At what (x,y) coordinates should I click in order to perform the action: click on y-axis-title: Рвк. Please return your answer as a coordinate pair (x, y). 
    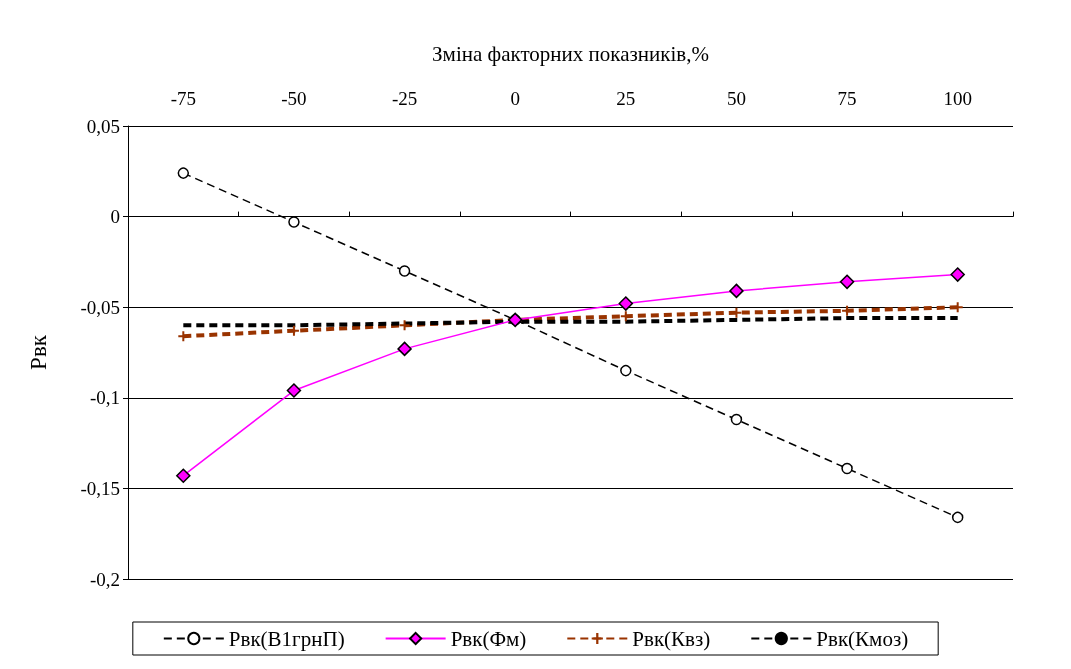
    Looking at the image, I should click on (38, 352).